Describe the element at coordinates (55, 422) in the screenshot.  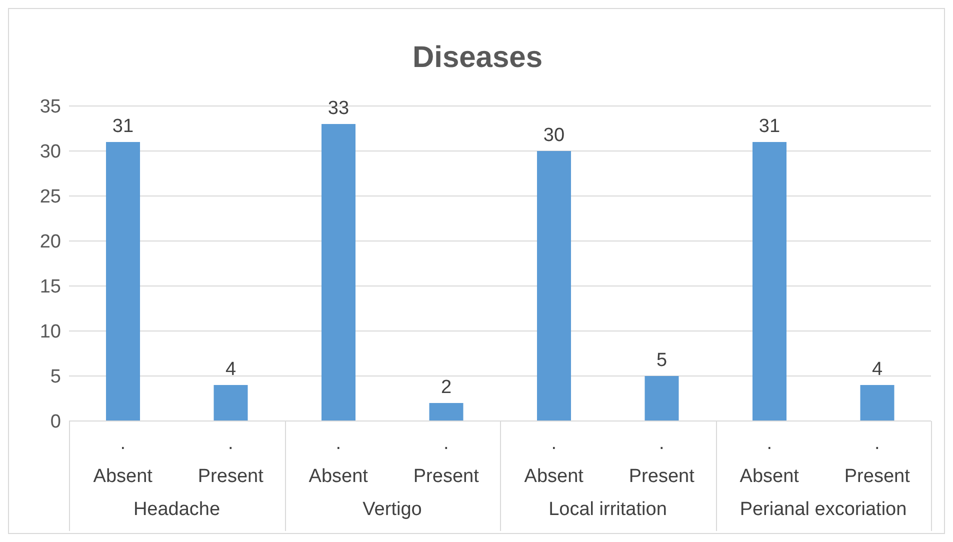
I see `y-tick-label: 0` at that location.